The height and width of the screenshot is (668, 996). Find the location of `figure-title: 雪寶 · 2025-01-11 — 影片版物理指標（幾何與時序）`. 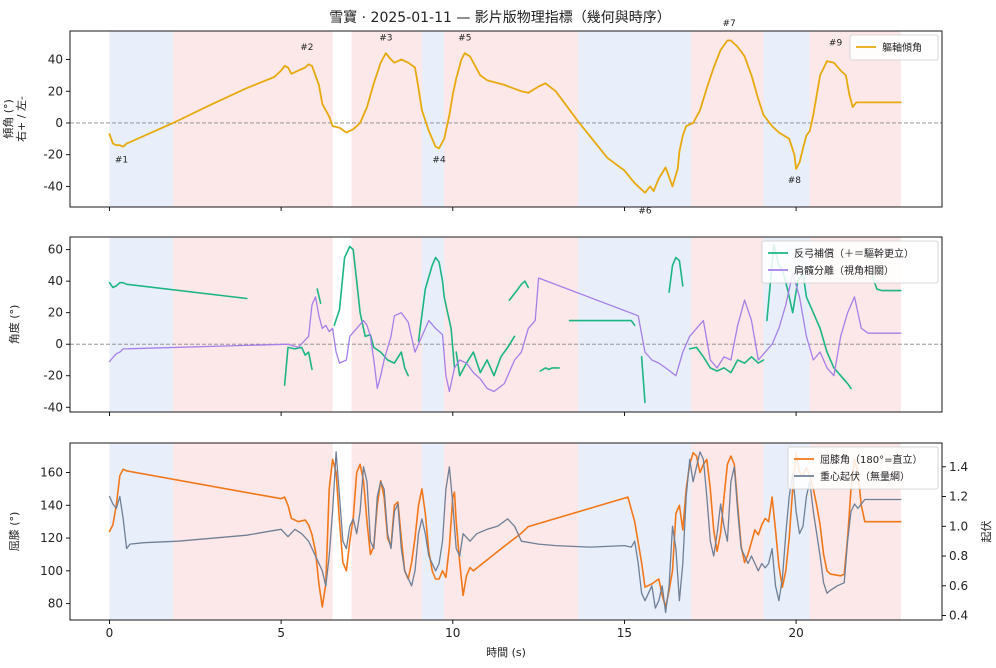

figure-title: 雪寶 · 2025-01-11 — 影片版物理指標（幾何與時序） is located at coordinates (500, 18).